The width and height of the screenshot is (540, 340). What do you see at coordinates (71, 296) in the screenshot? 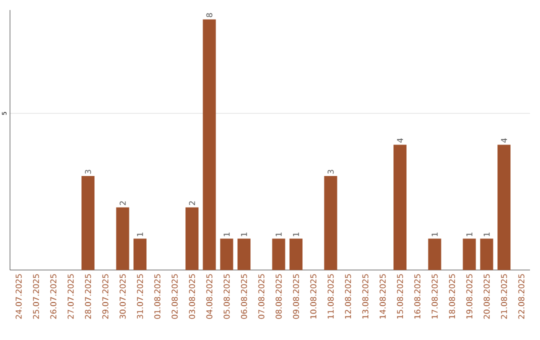
I see `x-tick-label: 27.07.2025` at bounding box center [71, 296].